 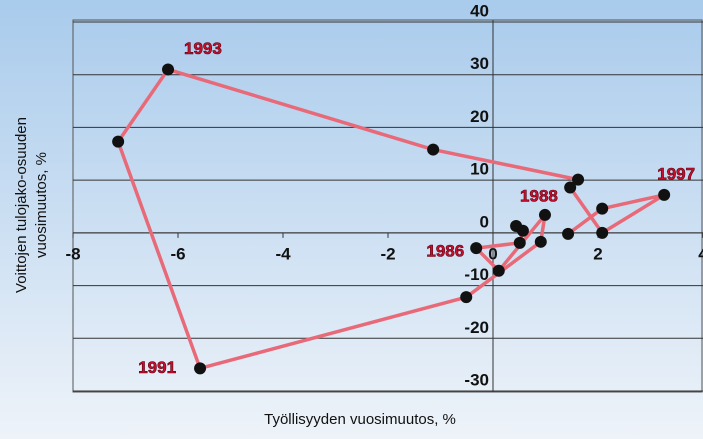 I want to click on x-tick-label: 2, so click(x=597, y=253).